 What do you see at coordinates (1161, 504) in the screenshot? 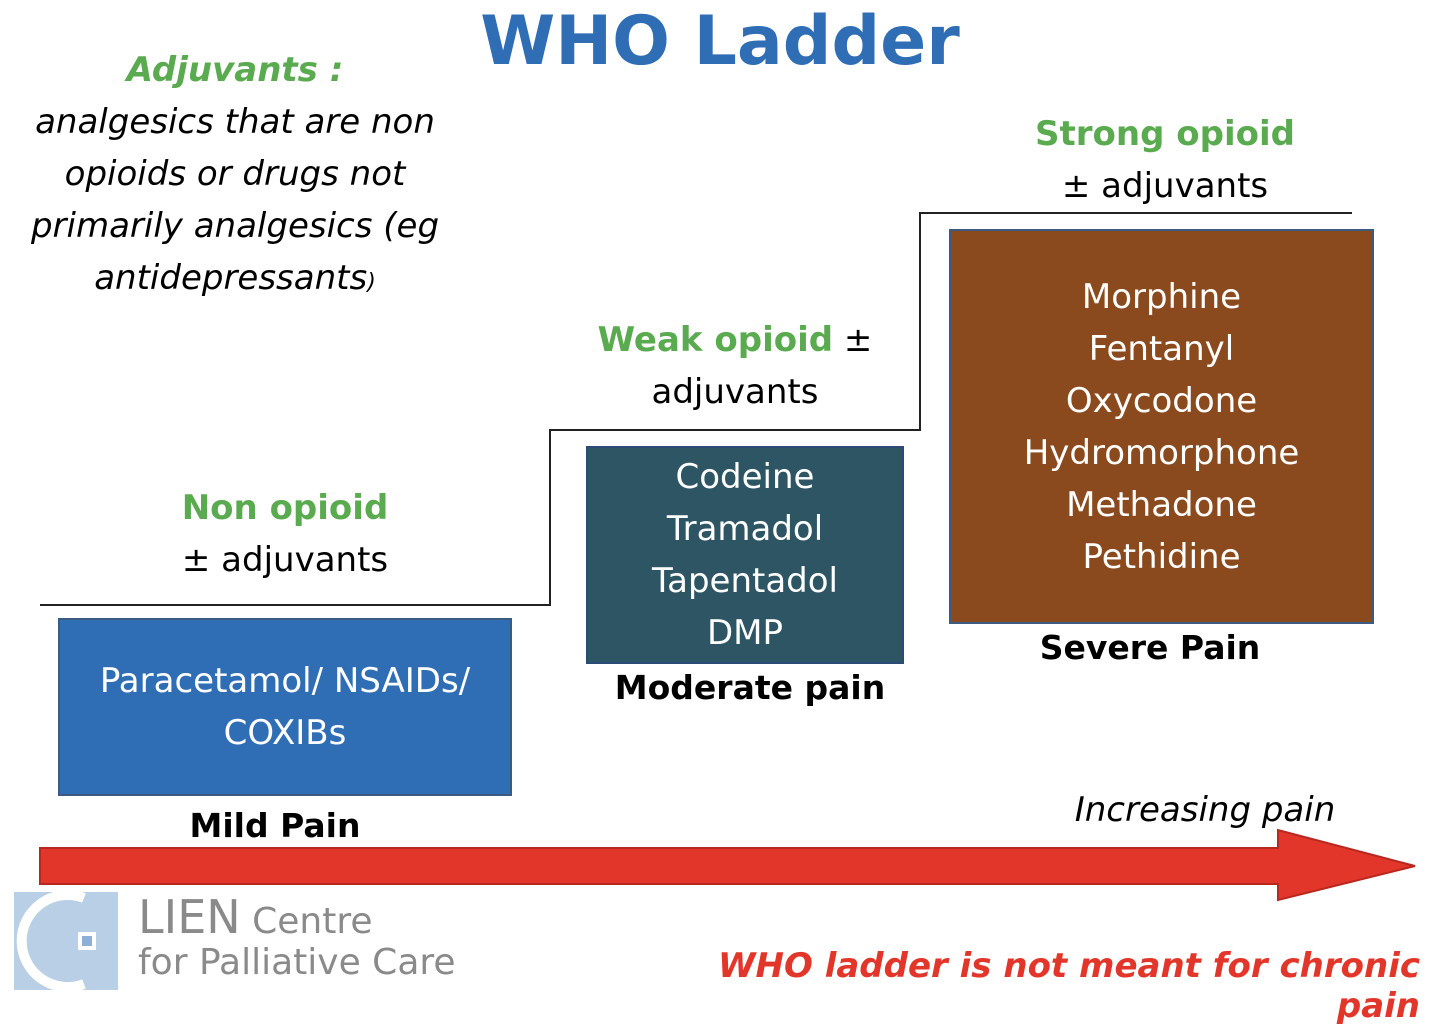
I see `drug-item: Methadone` at bounding box center [1161, 504].